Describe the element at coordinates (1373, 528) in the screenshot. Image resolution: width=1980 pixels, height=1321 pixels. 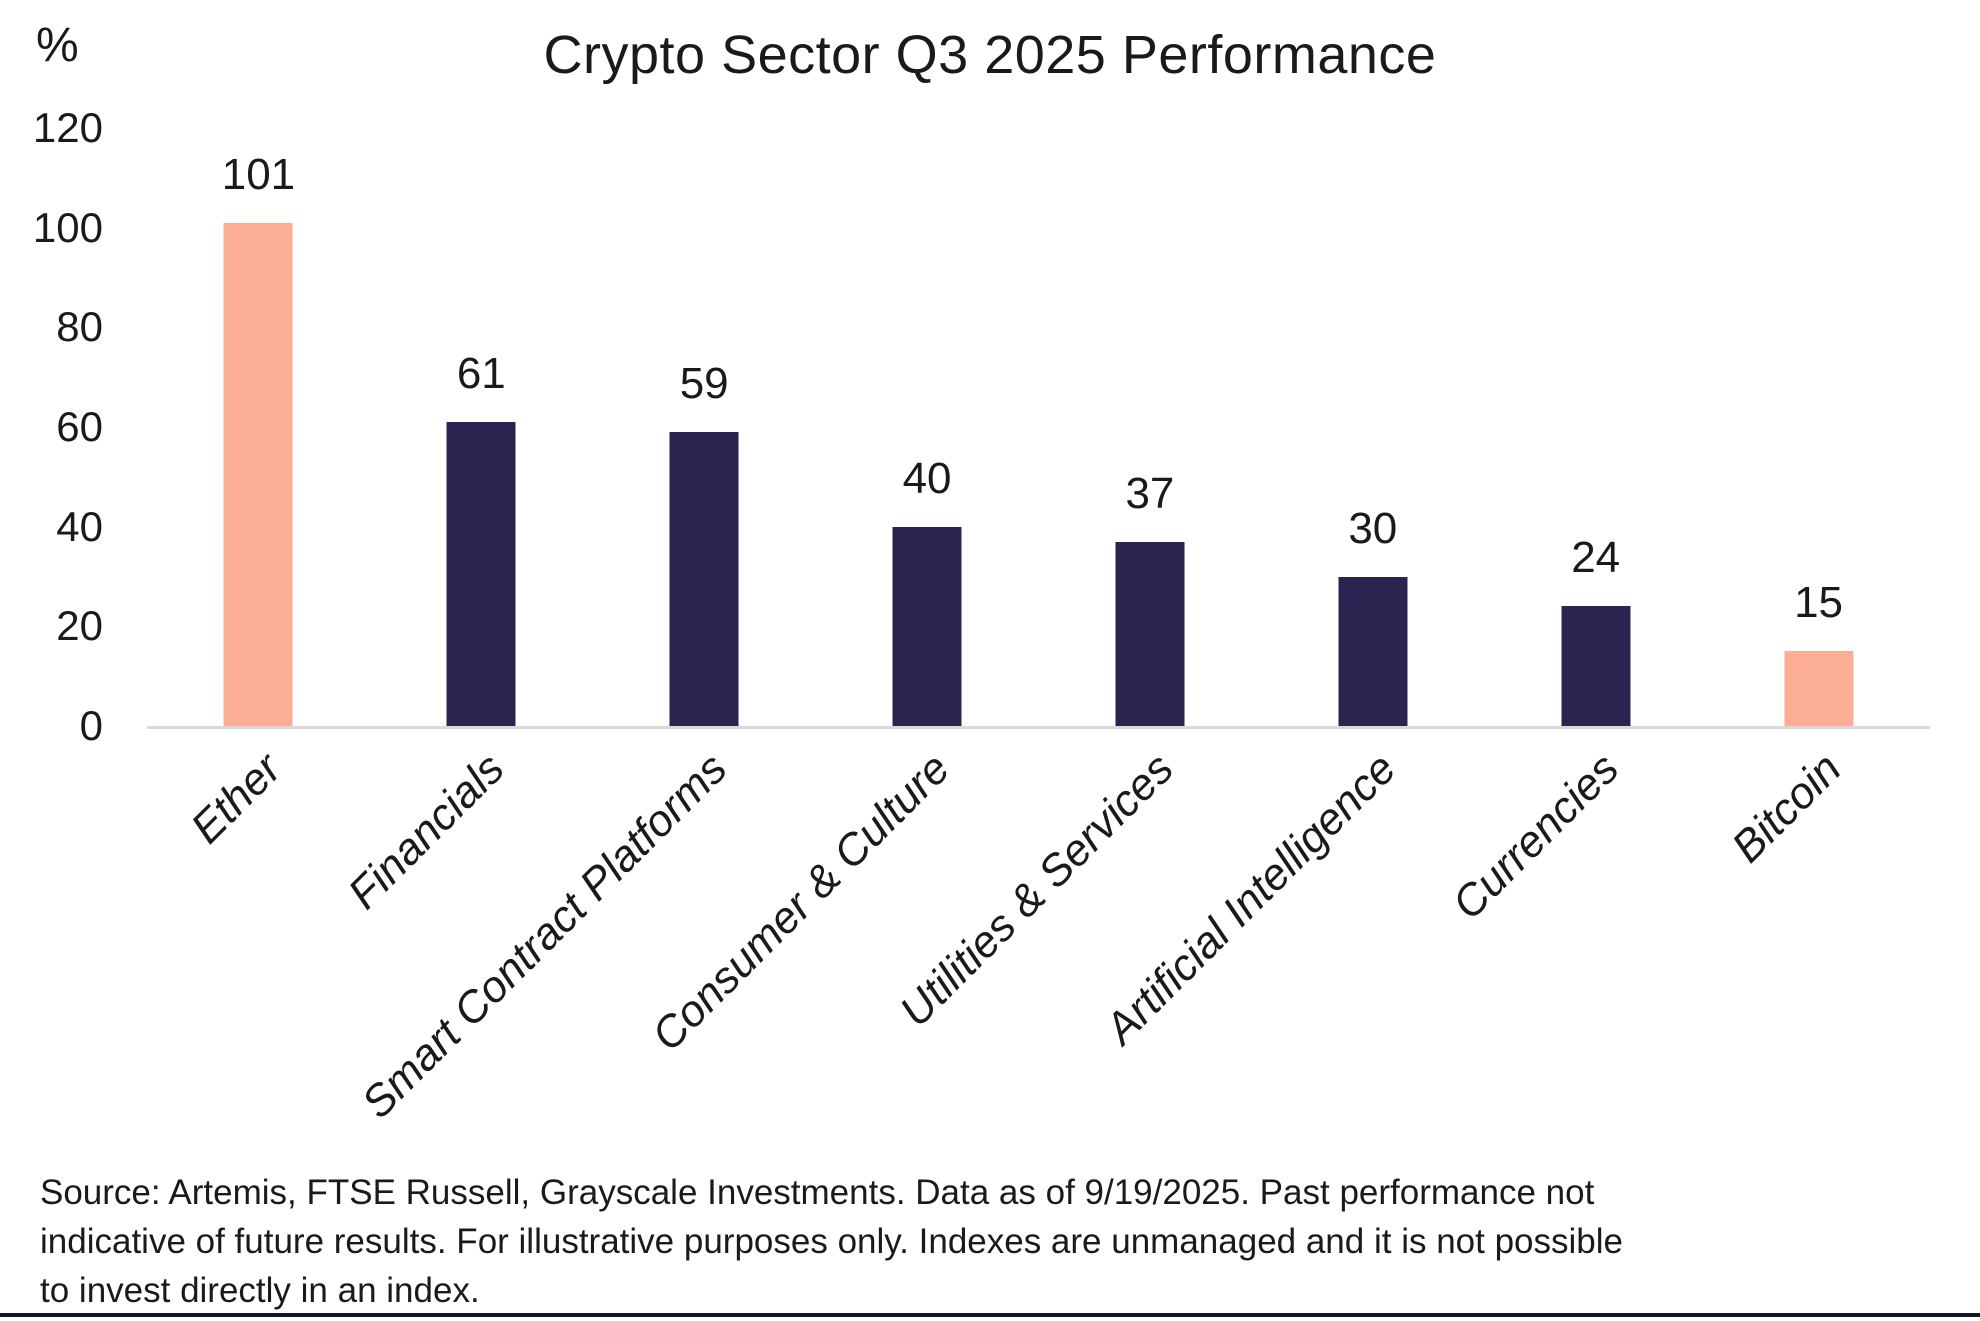
I see `bar-value-label-artificial-intelligence: 30` at that location.